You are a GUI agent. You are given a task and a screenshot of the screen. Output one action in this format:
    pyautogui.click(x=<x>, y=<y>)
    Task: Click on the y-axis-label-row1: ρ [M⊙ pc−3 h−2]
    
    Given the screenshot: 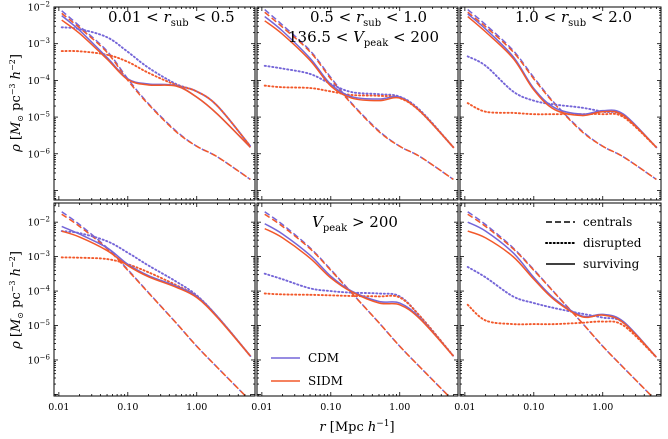 What is the action you would take?
    pyautogui.click(x=16, y=300)
    